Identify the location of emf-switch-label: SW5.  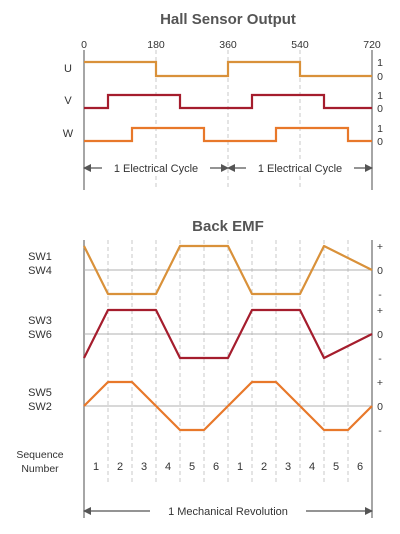
(40, 393).